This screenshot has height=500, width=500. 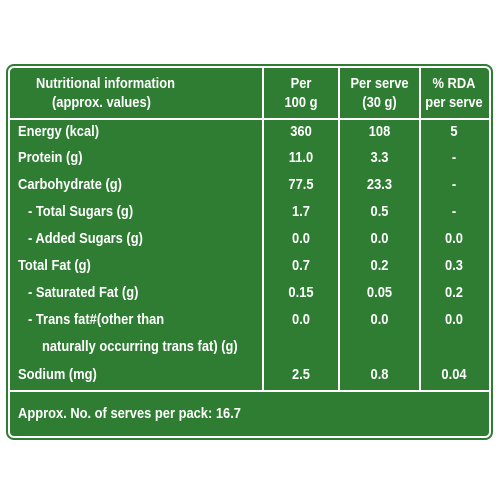 I want to click on row-label: - Saturated Fat (g), so click(x=83, y=292).